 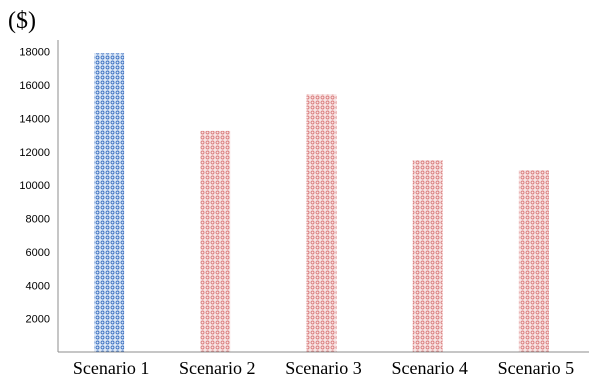 What do you see at coordinates (34, 153) in the screenshot?
I see `y-tick-label: 12000` at bounding box center [34, 153].